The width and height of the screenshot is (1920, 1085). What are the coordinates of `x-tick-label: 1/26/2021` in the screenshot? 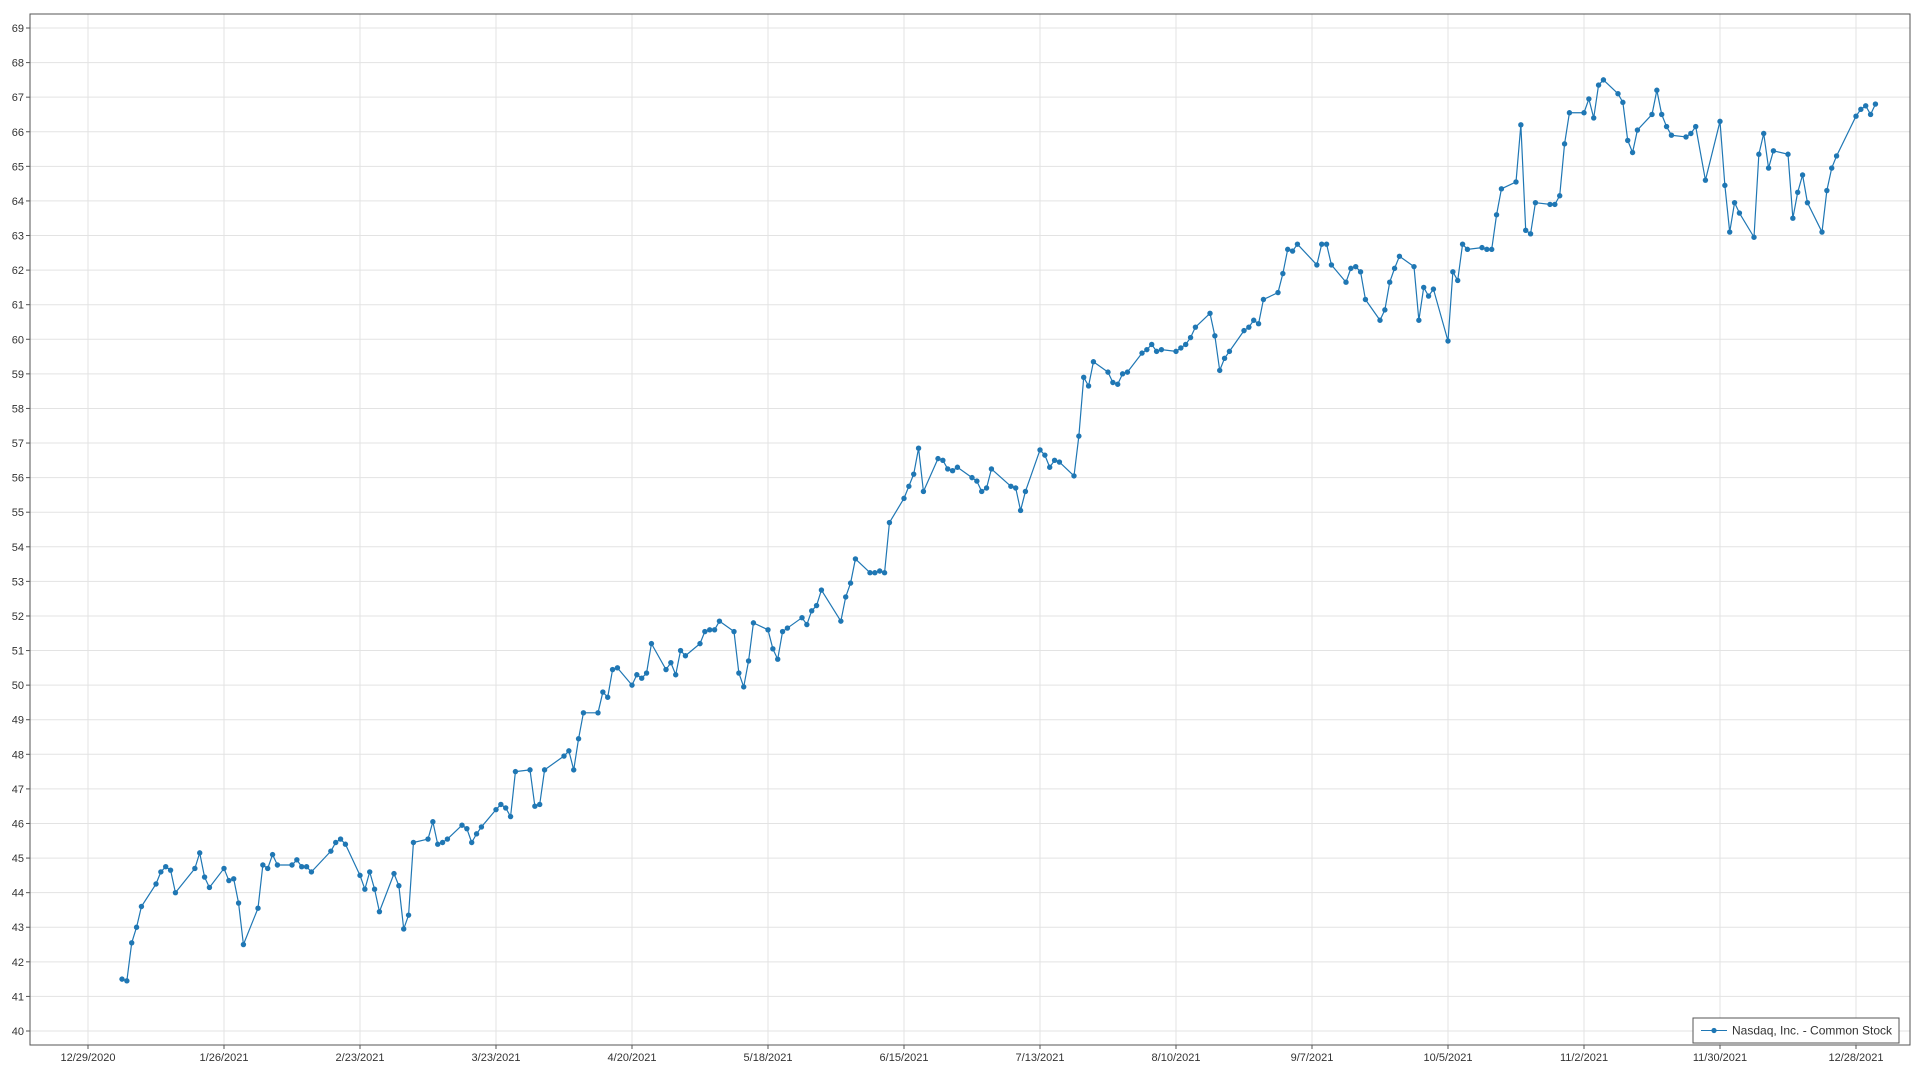 It's located at (224, 1058).